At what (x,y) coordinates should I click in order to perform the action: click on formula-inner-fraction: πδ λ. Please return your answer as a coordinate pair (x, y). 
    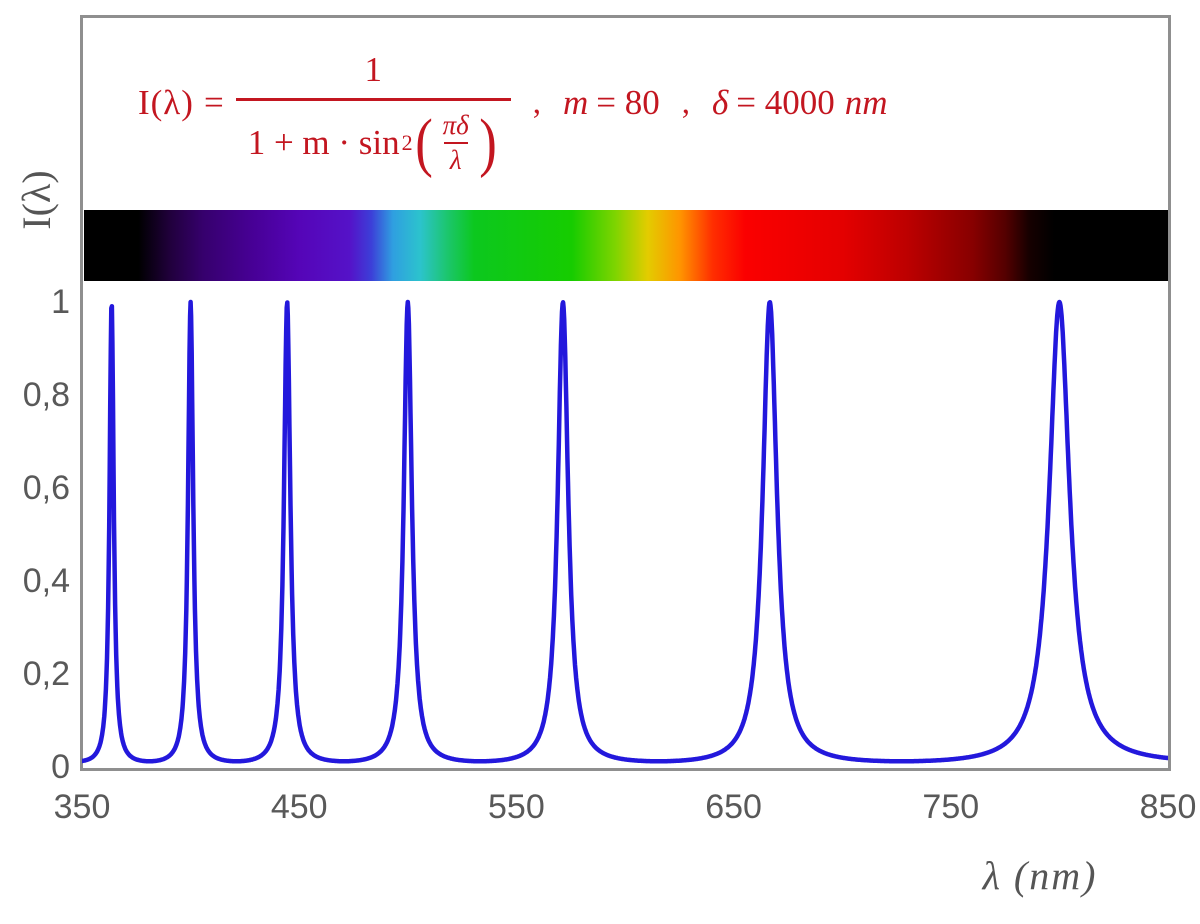
    Looking at the image, I should click on (456, 142).